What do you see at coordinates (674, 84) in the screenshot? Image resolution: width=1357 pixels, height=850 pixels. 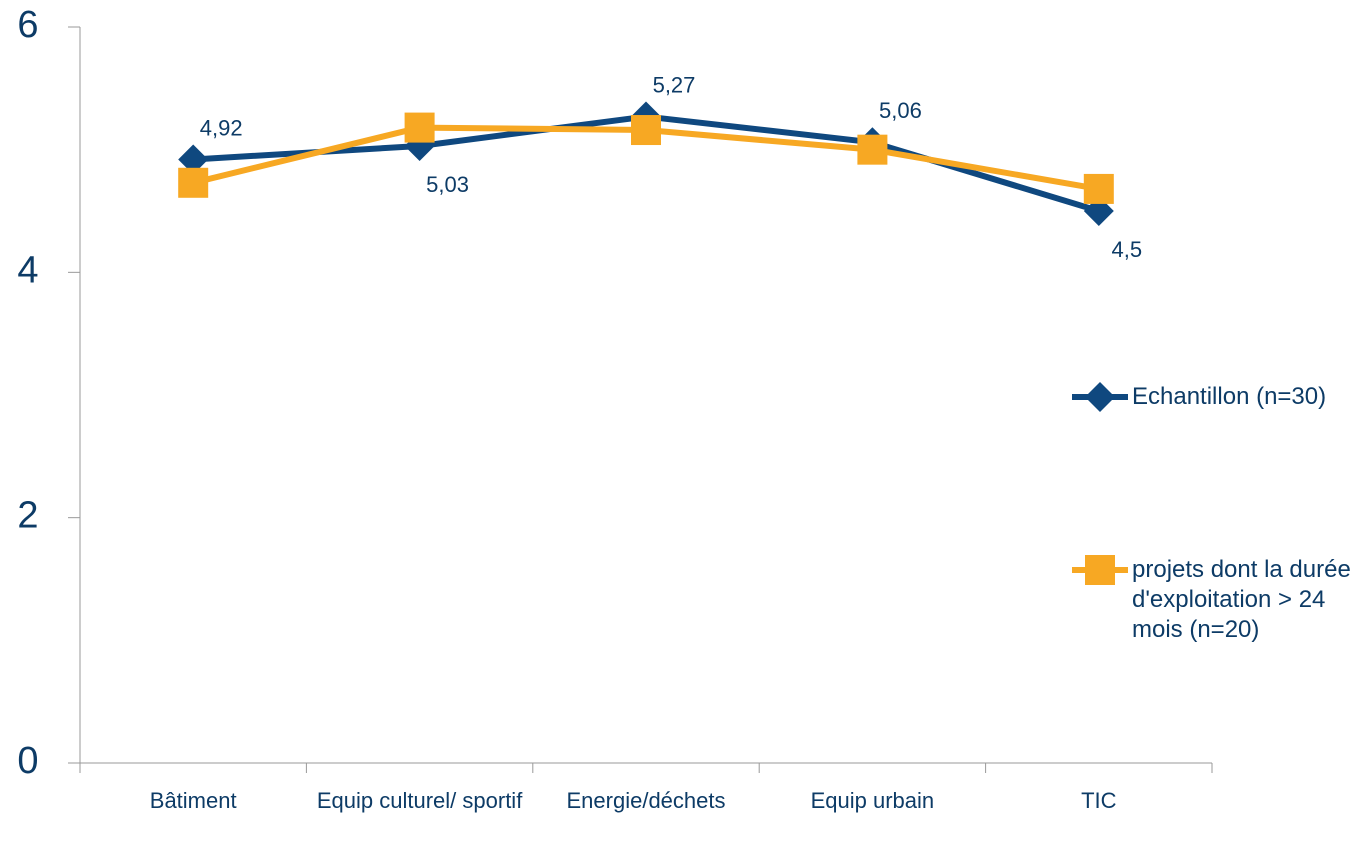 I see `data-label: 5,27` at bounding box center [674, 84].